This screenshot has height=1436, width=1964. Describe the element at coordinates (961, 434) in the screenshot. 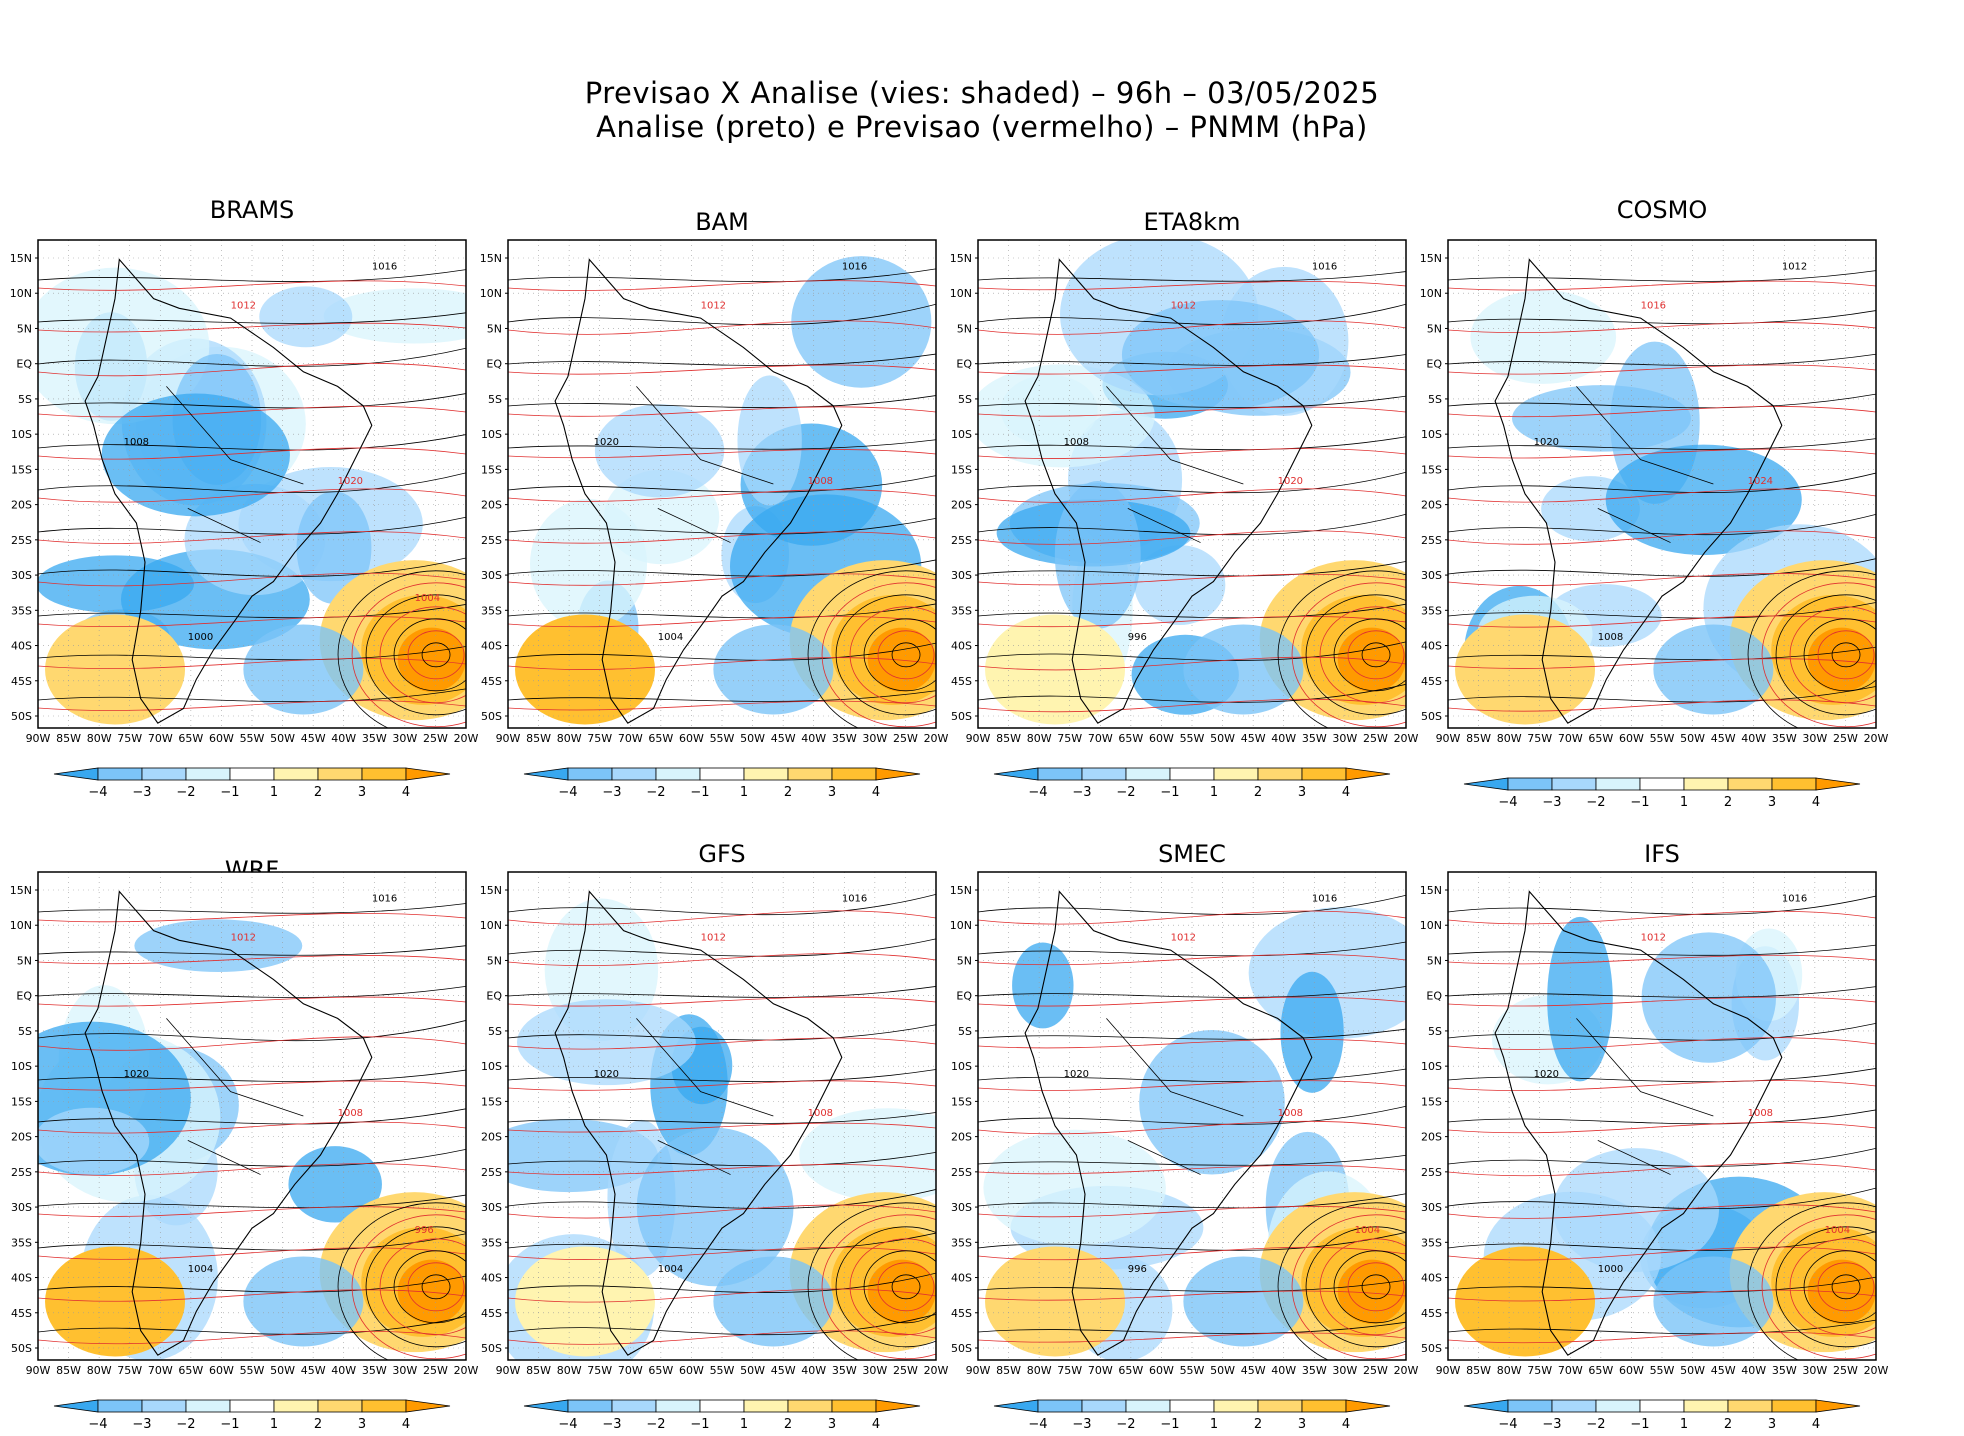

I see `lat-tick-label: 10S` at that location.